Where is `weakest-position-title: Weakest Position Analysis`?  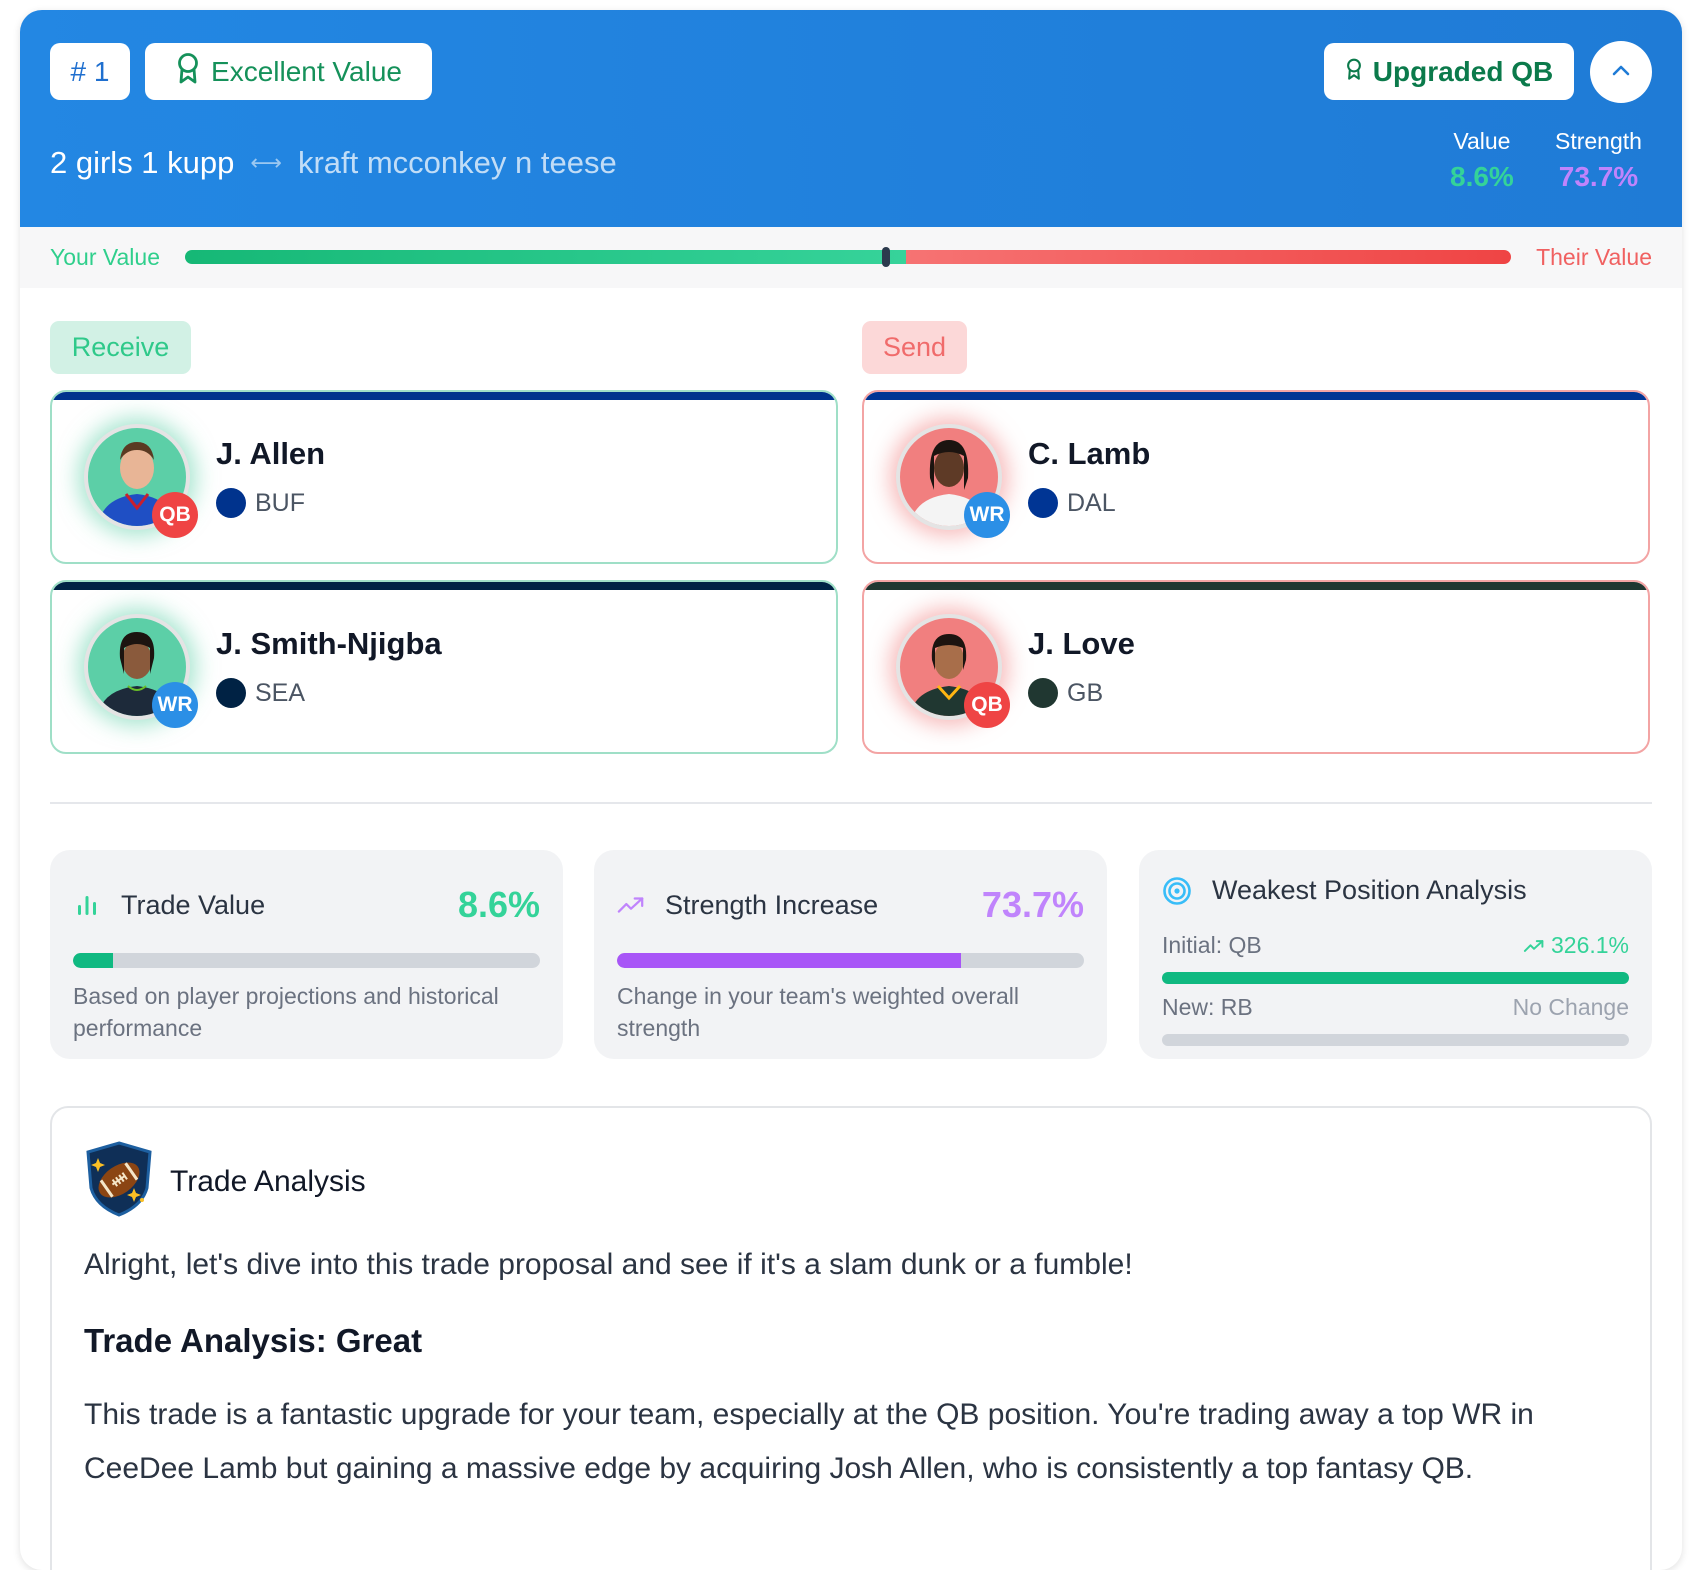
weakest-position-title: Weakest Position Analysis is located at coordinates (1369, 890).